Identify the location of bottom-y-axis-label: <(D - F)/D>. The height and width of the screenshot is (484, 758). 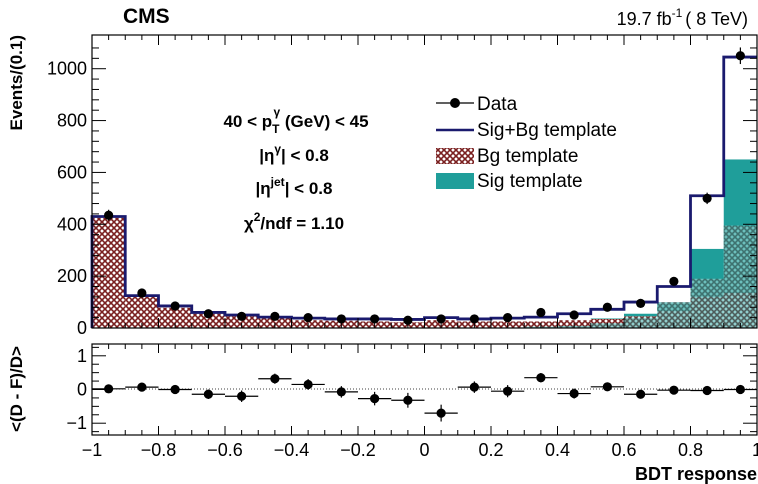
(16, 389).